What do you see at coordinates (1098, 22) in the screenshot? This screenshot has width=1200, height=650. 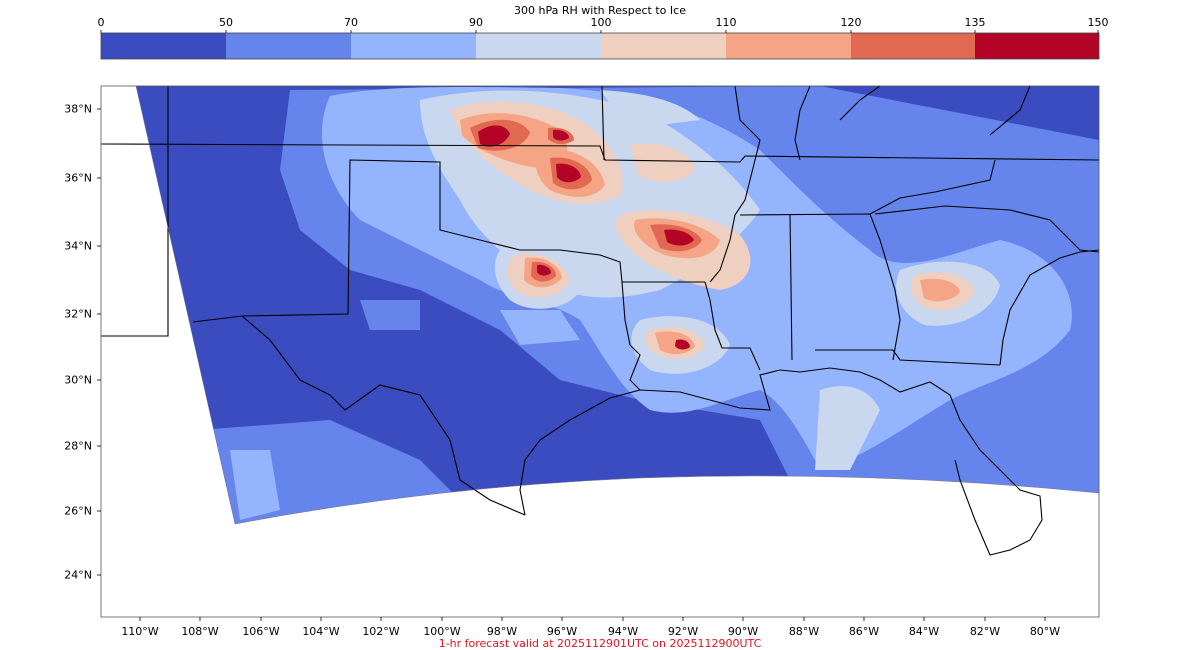 I see `colorbar-tick: 150` at bounding box center [1098, 22].